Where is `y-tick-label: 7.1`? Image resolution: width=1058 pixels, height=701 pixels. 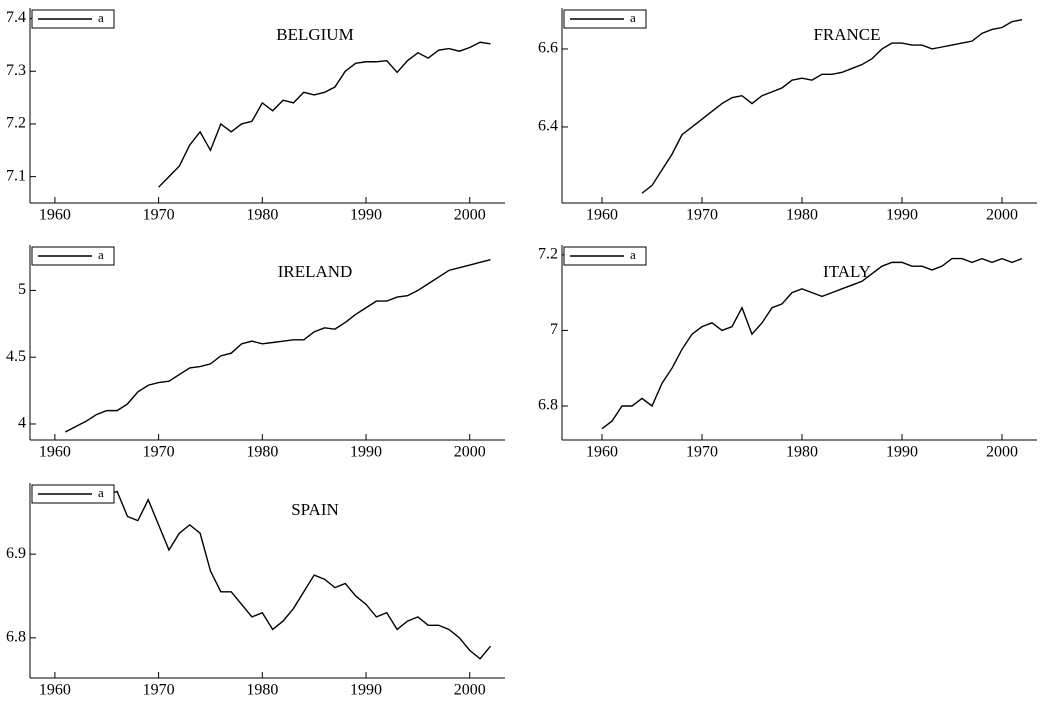 y-tick-label: 7.1 is located at coordinates (16, 175).